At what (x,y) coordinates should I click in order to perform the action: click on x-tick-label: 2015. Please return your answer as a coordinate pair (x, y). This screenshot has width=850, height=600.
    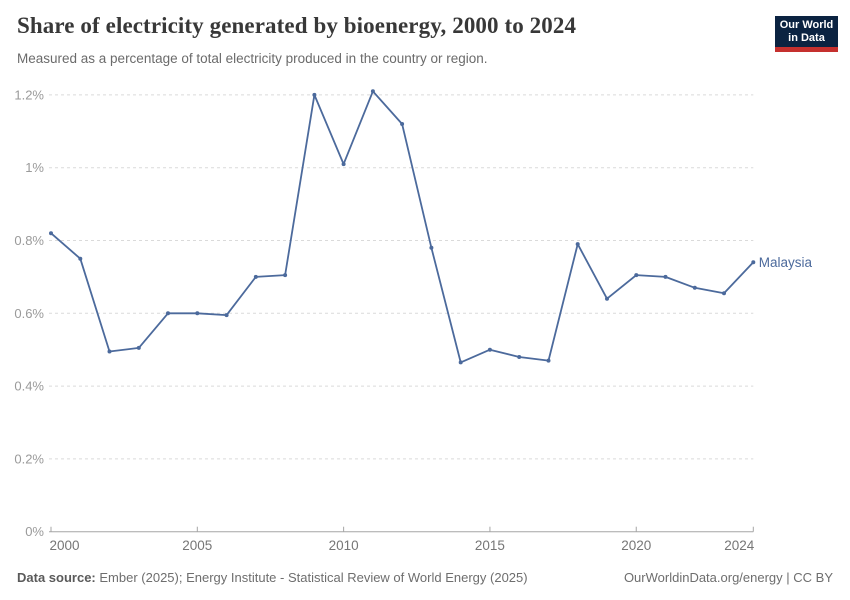
    Looking at the image, I should click on (490, 545).